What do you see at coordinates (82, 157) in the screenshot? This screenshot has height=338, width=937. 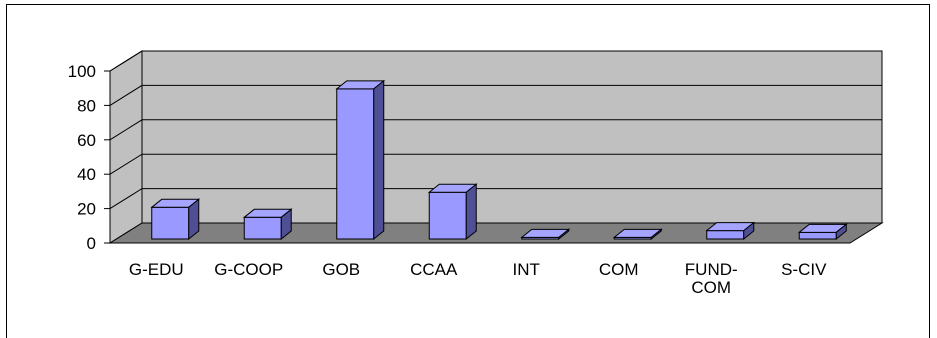 I see `y-tick-labels: 0 20 40 60 80 100` at bounding box center [82, 157].